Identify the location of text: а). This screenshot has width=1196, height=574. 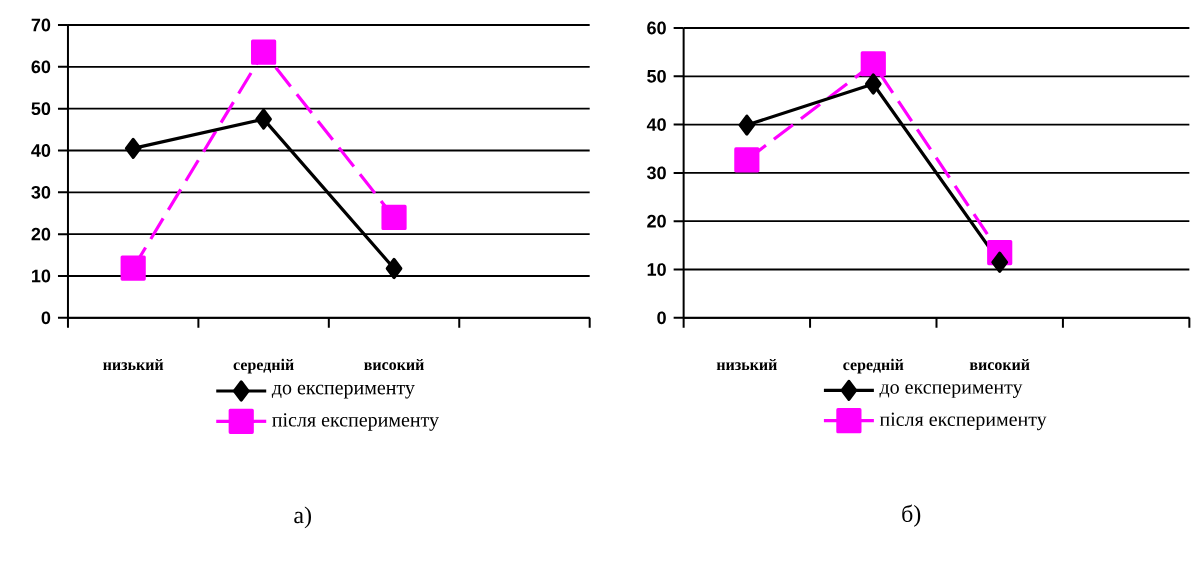
(302, 517).